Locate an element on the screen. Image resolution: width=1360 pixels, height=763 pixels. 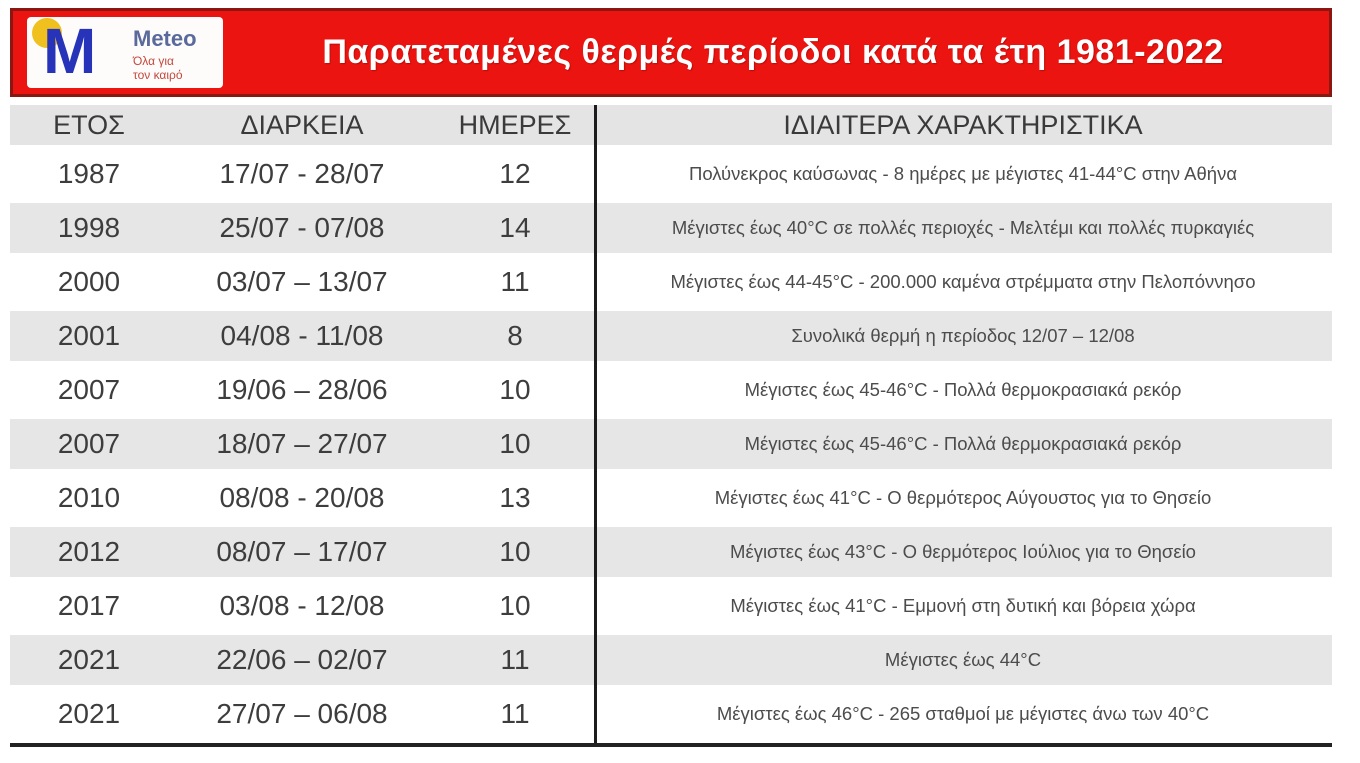
logo-text: Meteo Όλα για τον καιρό is located at coordinates (165, 54).